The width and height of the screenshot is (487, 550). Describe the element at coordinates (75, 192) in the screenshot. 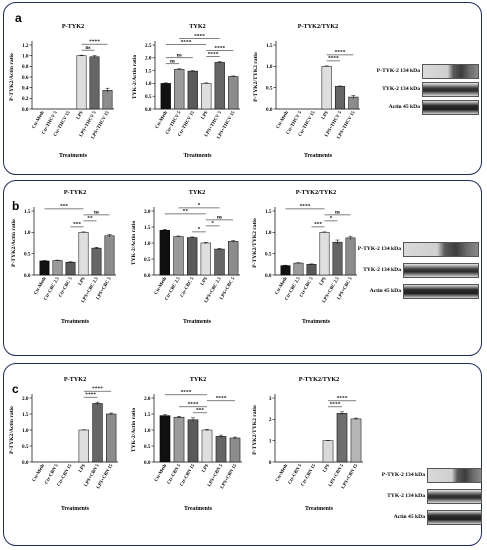

I see `chart-title: P-TYK2` at that location.